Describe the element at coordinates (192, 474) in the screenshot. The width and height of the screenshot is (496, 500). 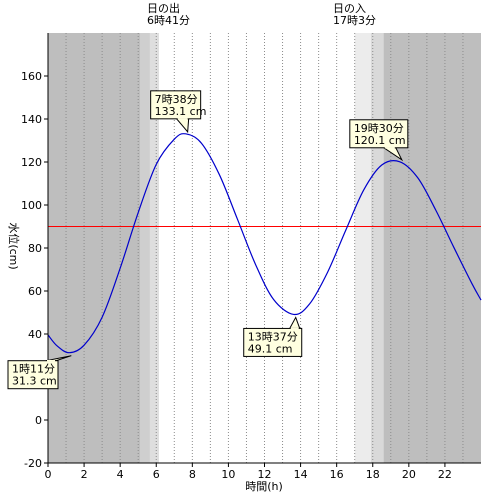
I see `x-tick-label: 8` at that location.